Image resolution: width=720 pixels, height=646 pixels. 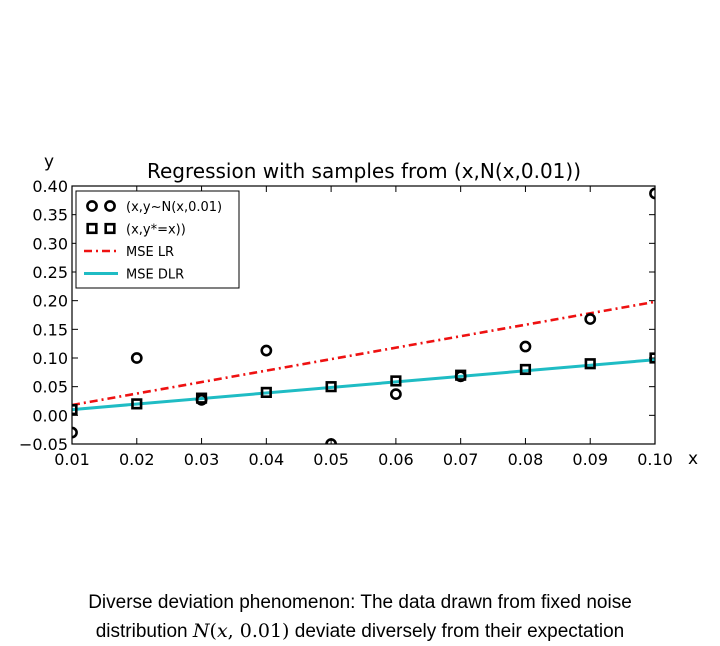 What do you see at coordinates (363, 353) in the screenshot?
I see `line-mse-lr` at bounding box center [363, 353].